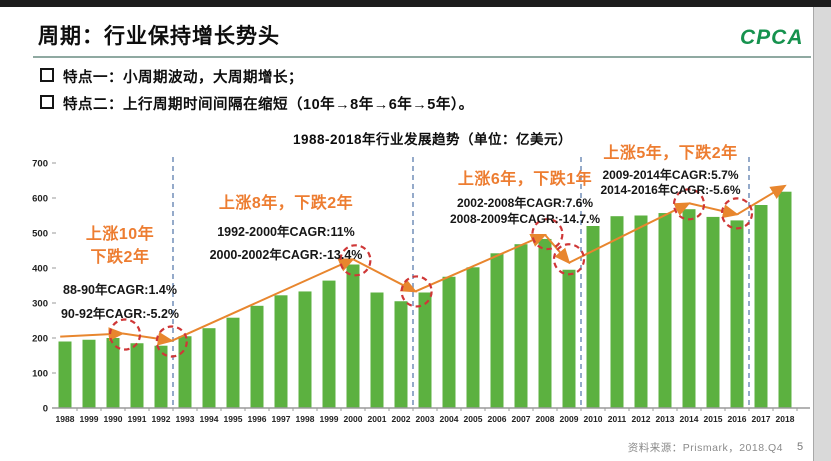 This screenshot has width=831, height=461. What do you see at coordinates (689, 419) in the screenshot?
I see `x-axis-label: 2014` at bounding box center [689, 419].